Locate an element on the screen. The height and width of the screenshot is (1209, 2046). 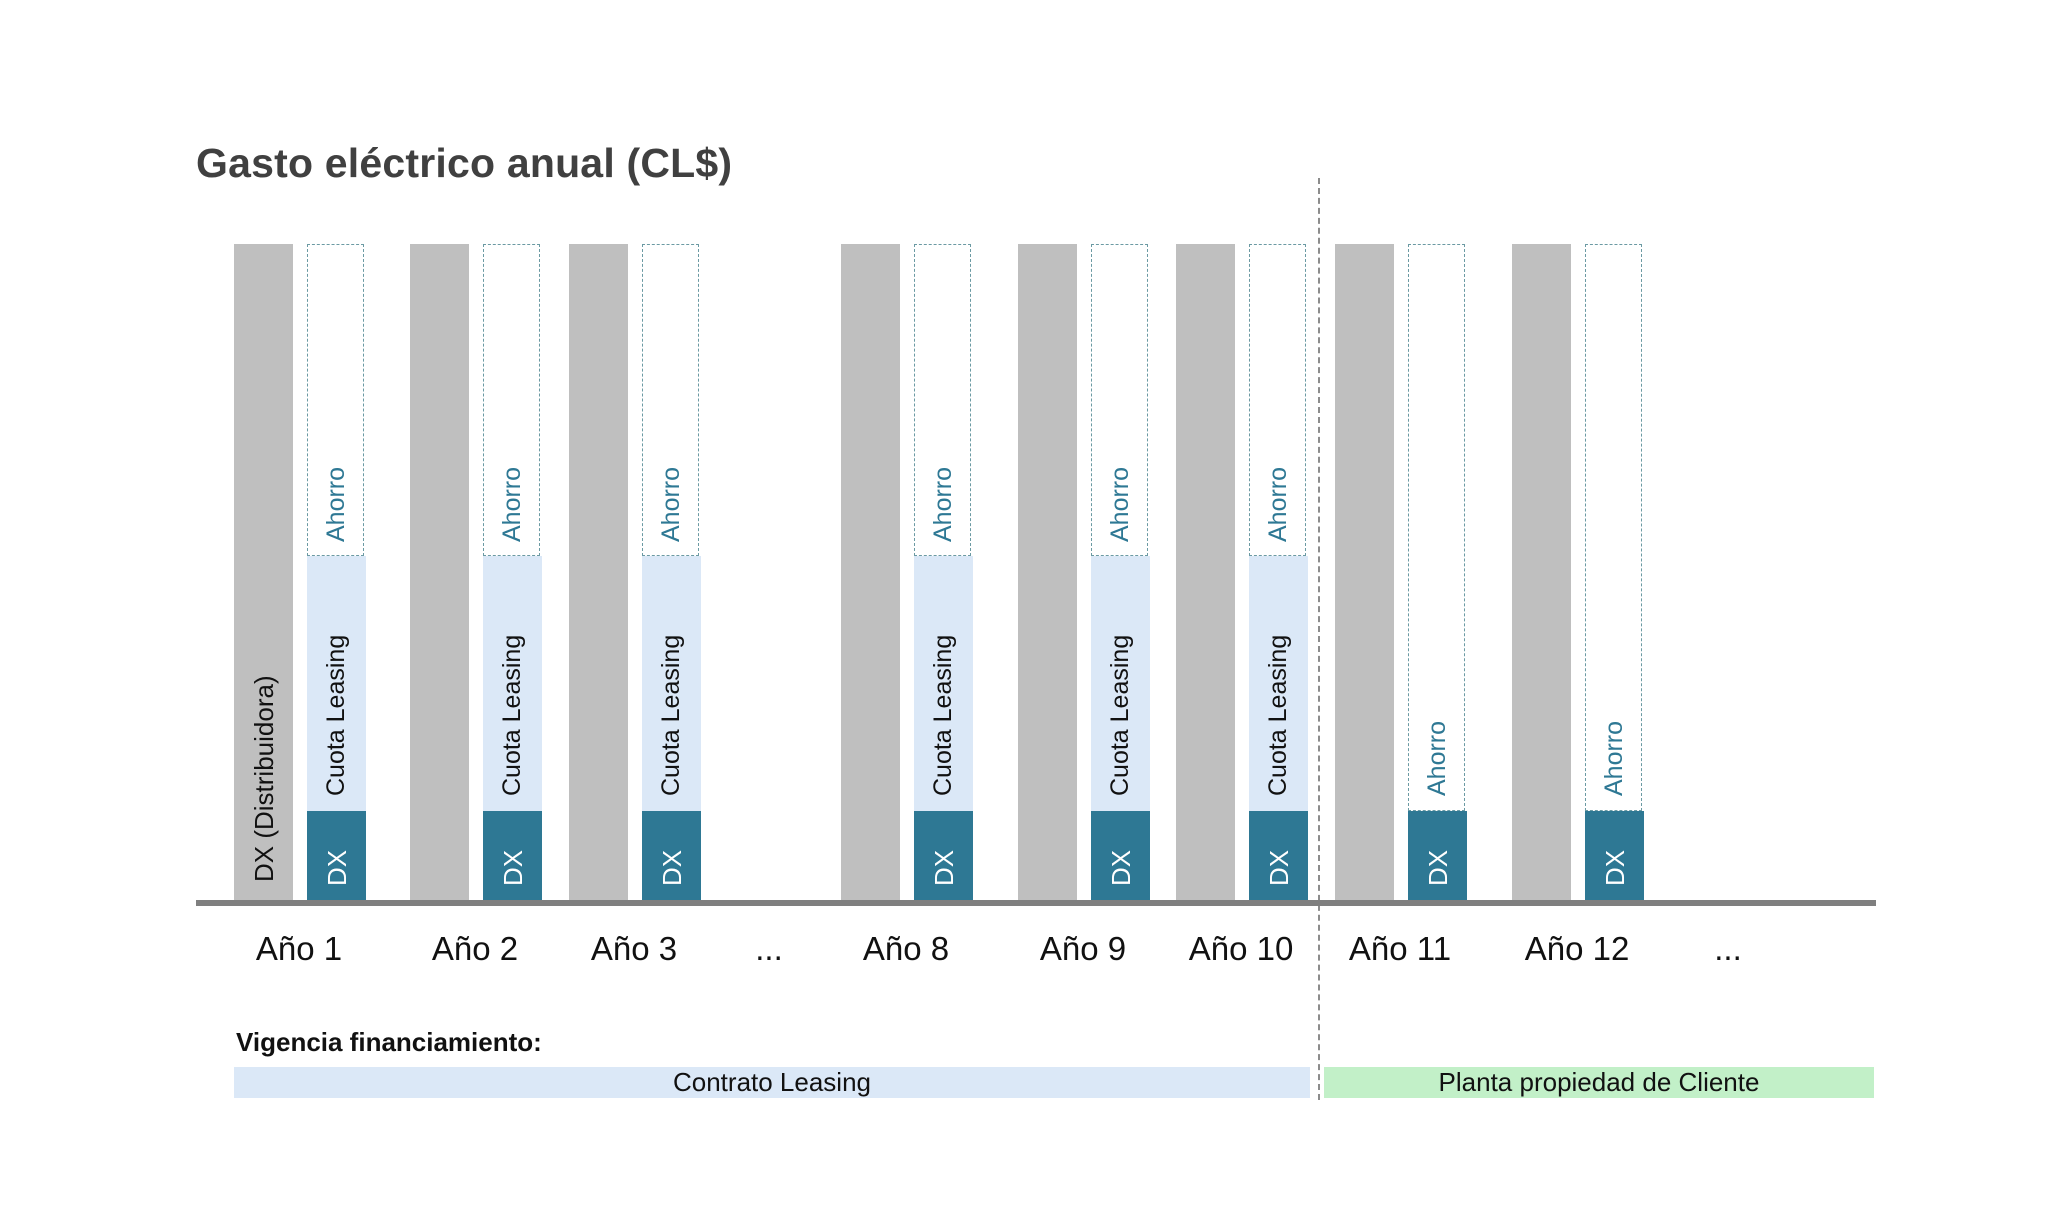
financing-label: Vigencia financiamiento: is located at coordinates (389, 1042).